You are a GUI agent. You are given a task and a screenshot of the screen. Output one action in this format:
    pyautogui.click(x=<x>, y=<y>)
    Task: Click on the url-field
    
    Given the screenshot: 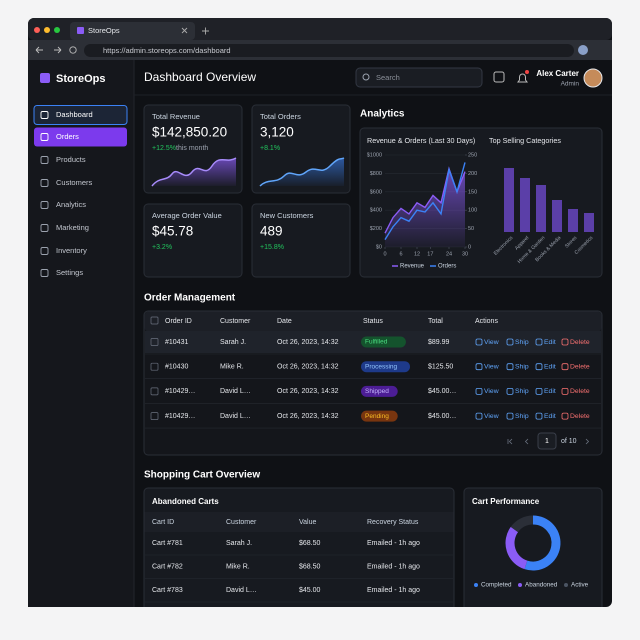 What is the action you would take?
    pyautogui.click(x=329, y=50)
    